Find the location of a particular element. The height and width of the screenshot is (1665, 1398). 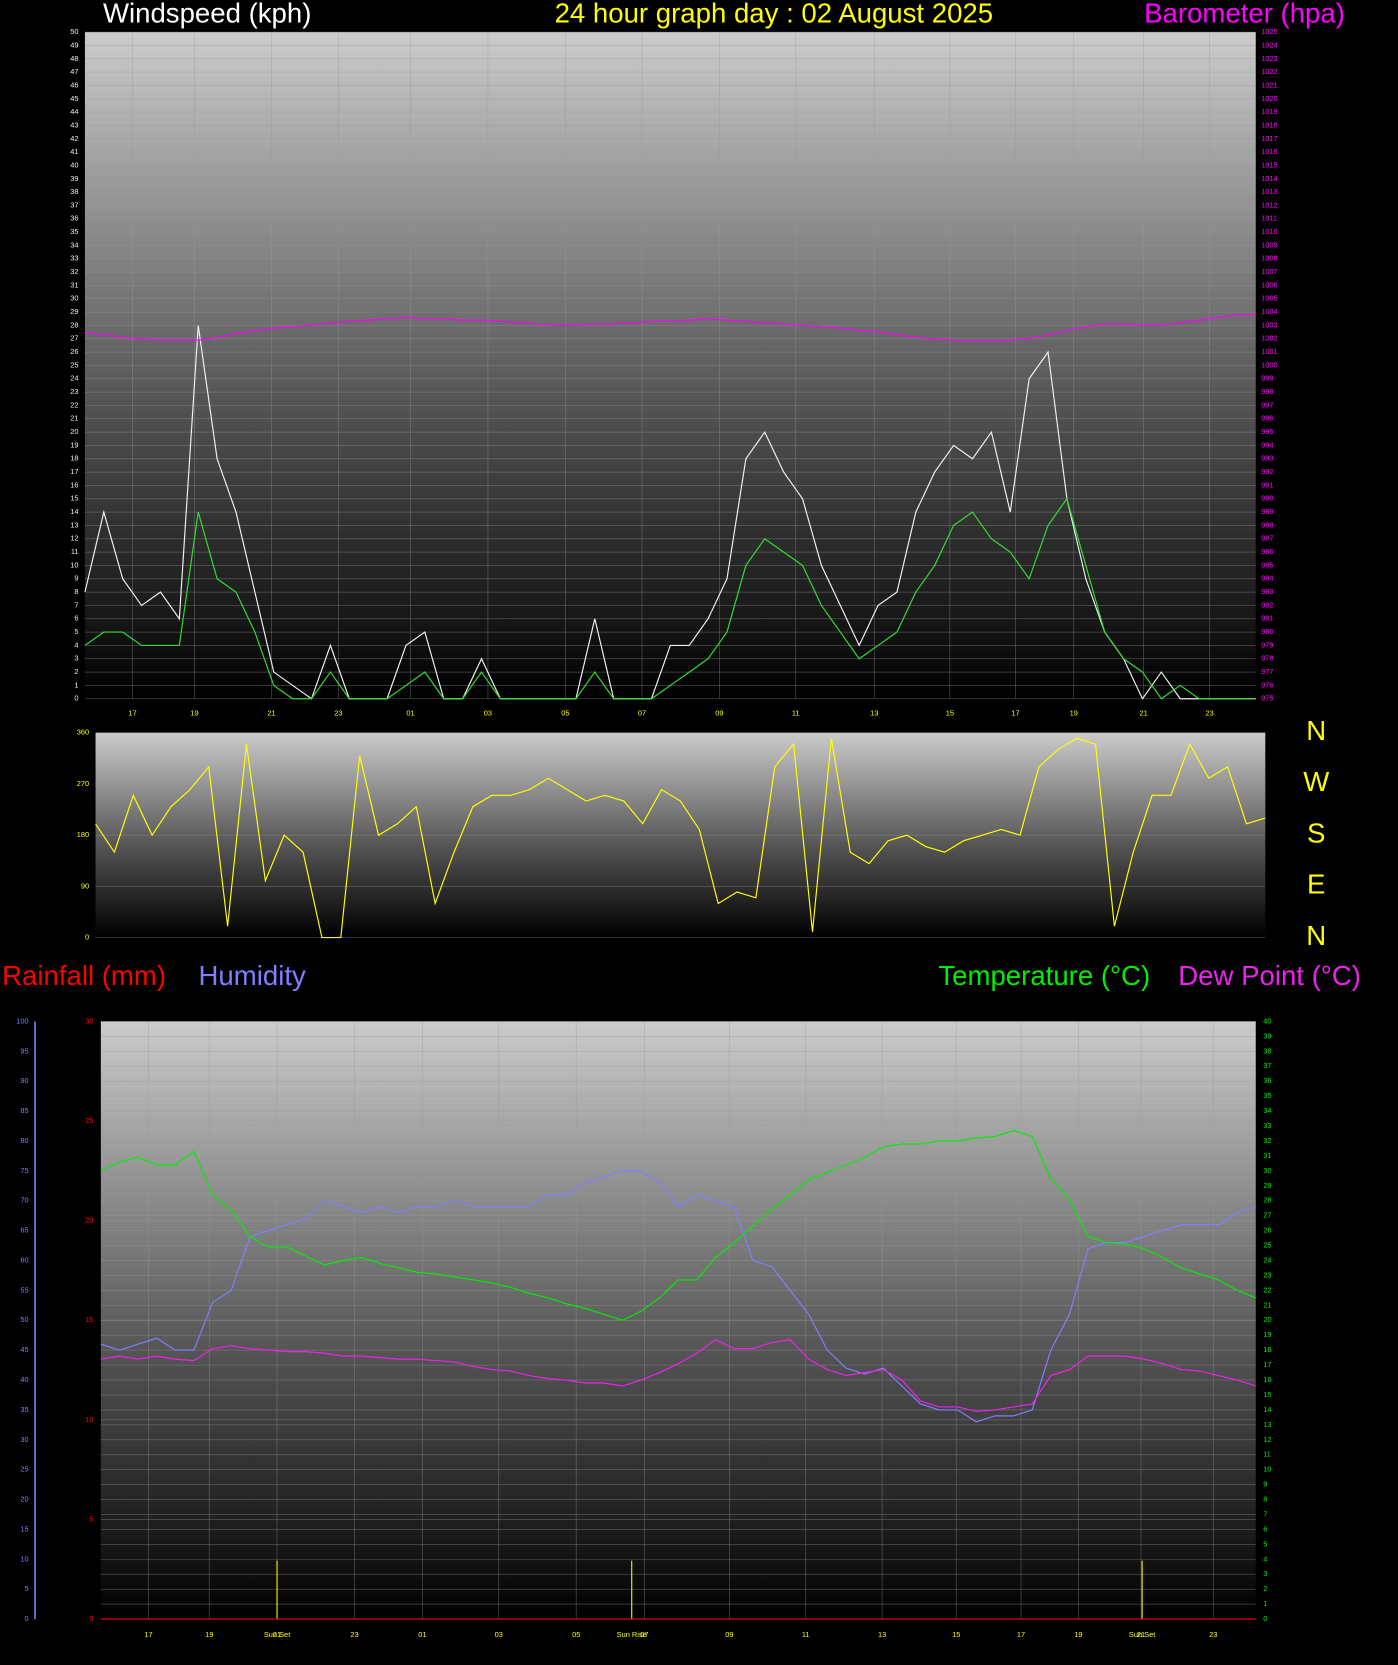

y-tick-label: 1015 is located at coordinates (1269, 164).